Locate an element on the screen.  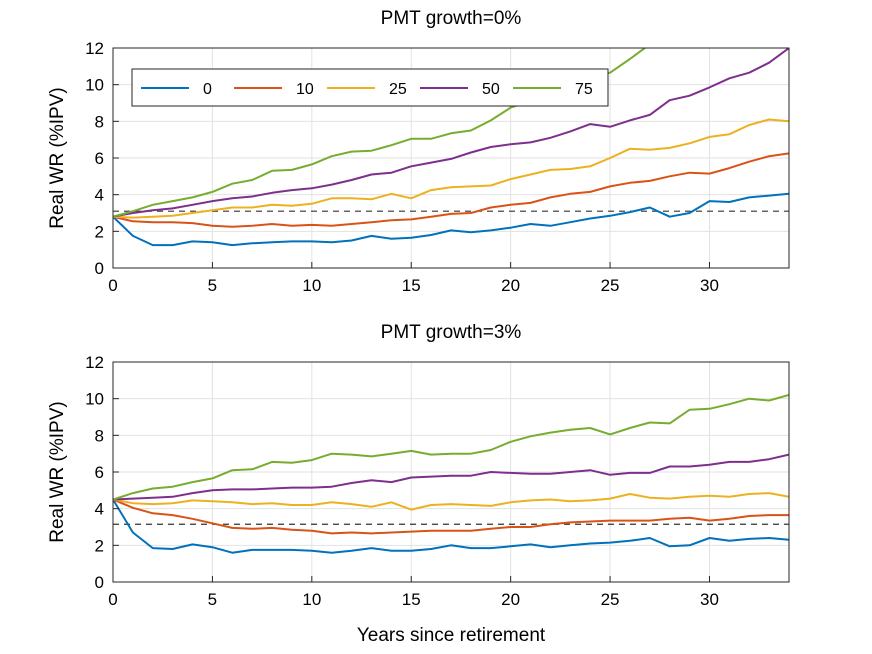
legend-label-0: 0 is located at coordinates (207, 89).